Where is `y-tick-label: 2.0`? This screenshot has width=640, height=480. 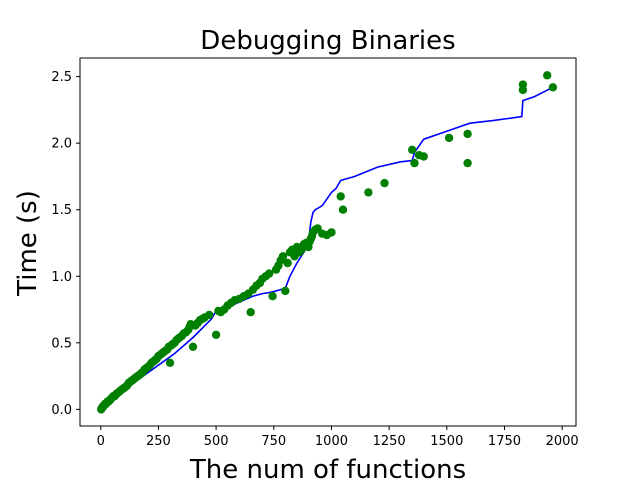 y-tick-label: 2.0 is located at coordinates (61, 144).